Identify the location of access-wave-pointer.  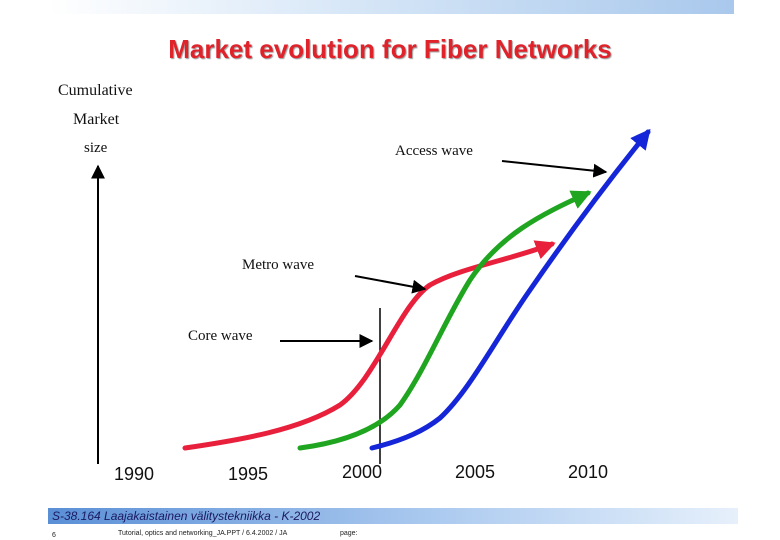
(554, 169).